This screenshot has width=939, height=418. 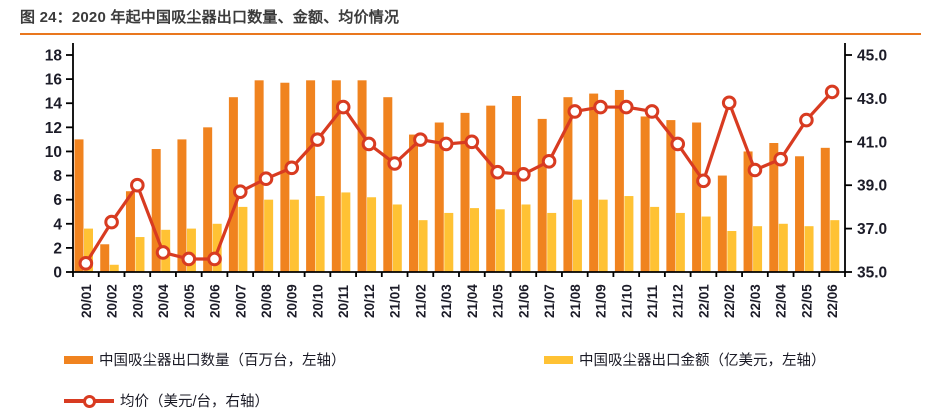 I want to click on x-axis-tick-label: 21/10, so click(x=626, y=301).